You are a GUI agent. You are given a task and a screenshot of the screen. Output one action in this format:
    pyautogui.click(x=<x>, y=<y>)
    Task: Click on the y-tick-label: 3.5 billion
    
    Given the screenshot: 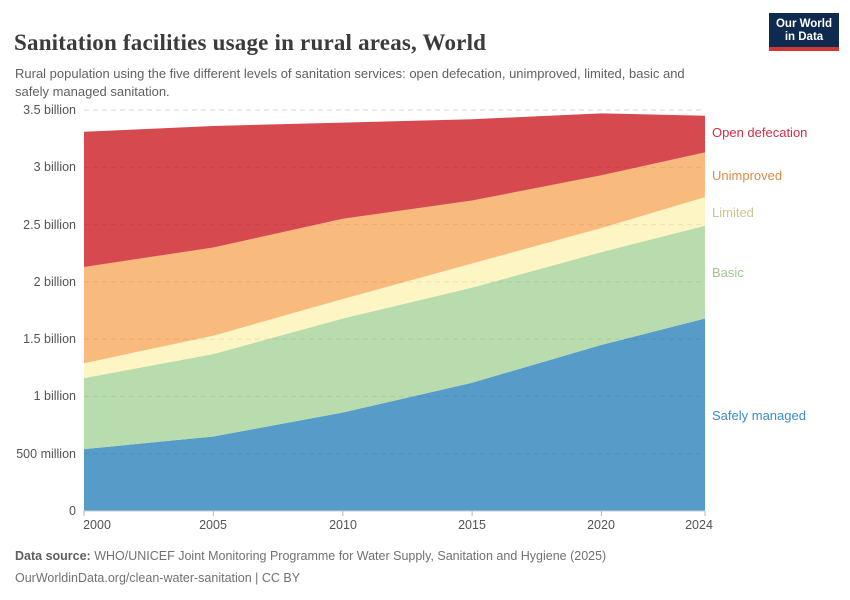 What is the action you would take?
    pyautogui.click(x=49, y=110)
    